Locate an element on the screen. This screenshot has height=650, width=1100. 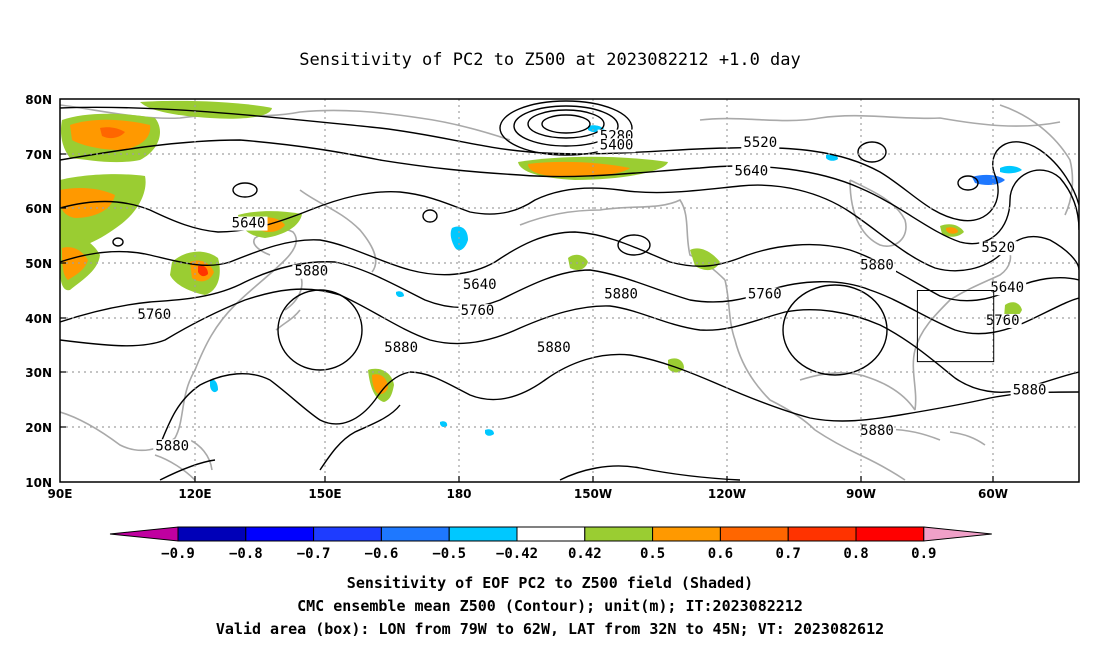
shade-positive-gulf-alaska is located at coordinates (705, 259).